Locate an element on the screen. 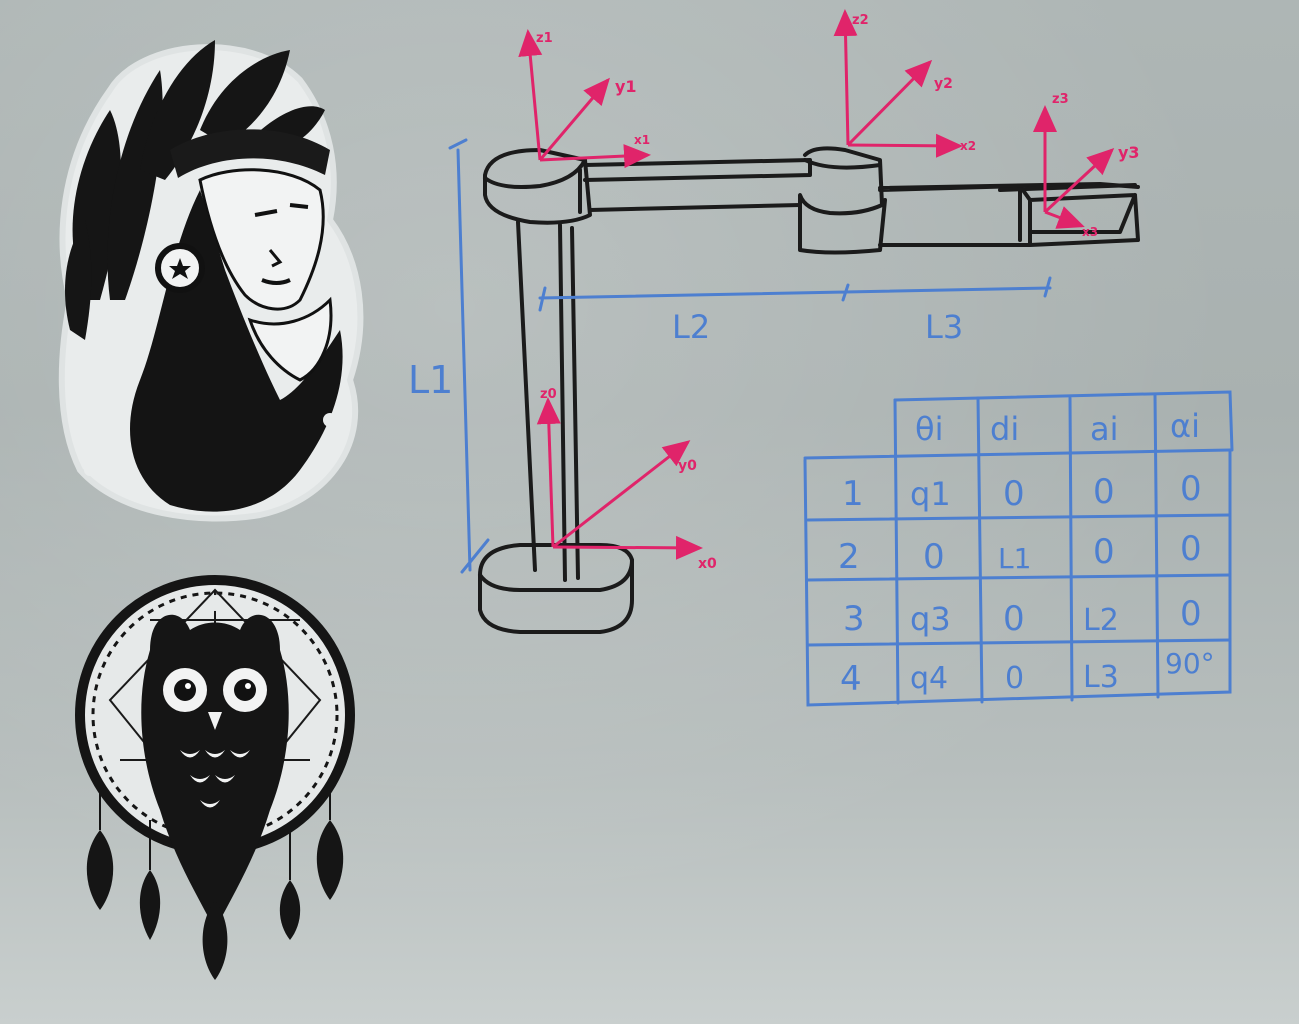 Image resolution: width=1299 pixels, height=1024 pixels. row-index: 1 is located at coordinates (853, 494).